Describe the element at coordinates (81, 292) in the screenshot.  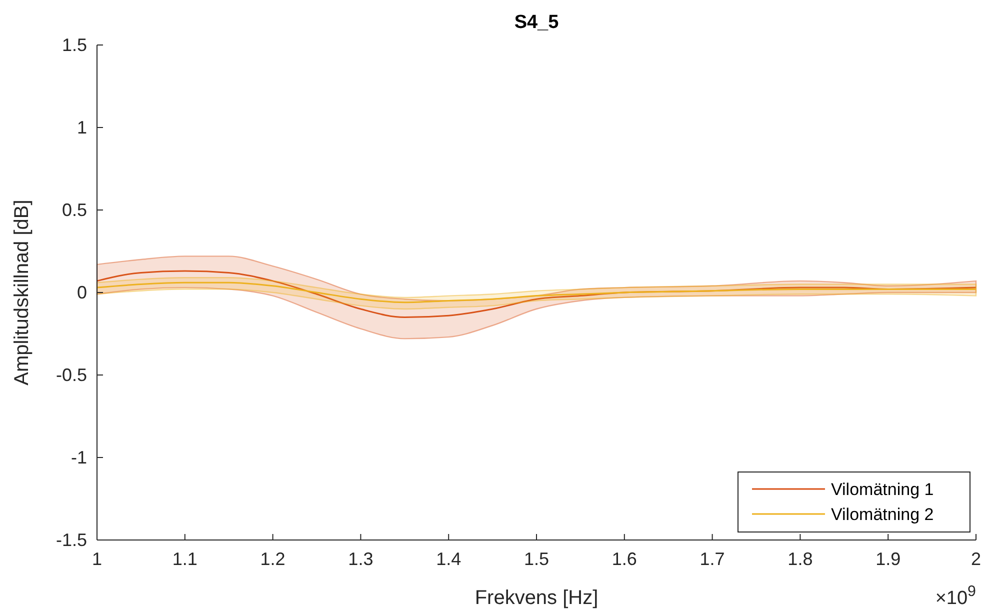
I see `y-tick-label: 0` at that location.